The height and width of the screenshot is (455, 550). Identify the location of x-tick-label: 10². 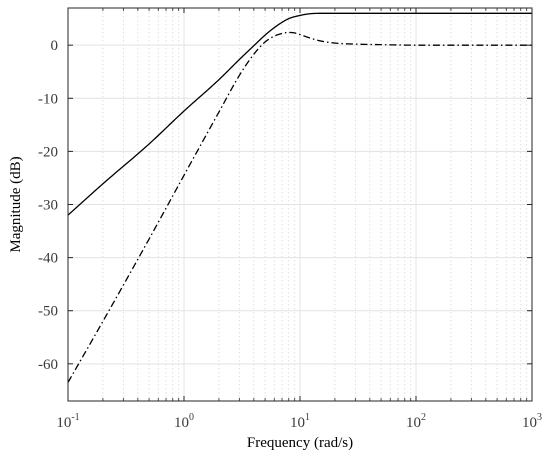
(416, 421).